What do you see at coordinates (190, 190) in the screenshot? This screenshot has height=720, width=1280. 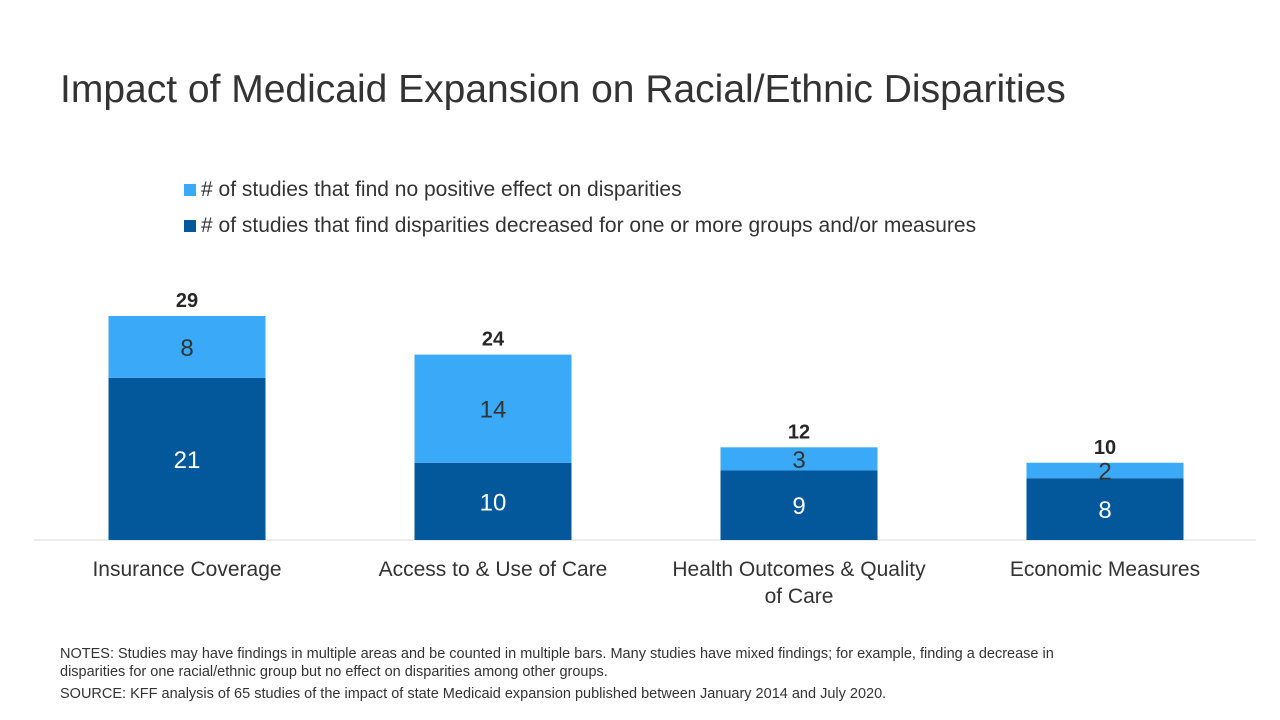 I see `legend-swatch-no-effect` at bounding box center [190, 190].